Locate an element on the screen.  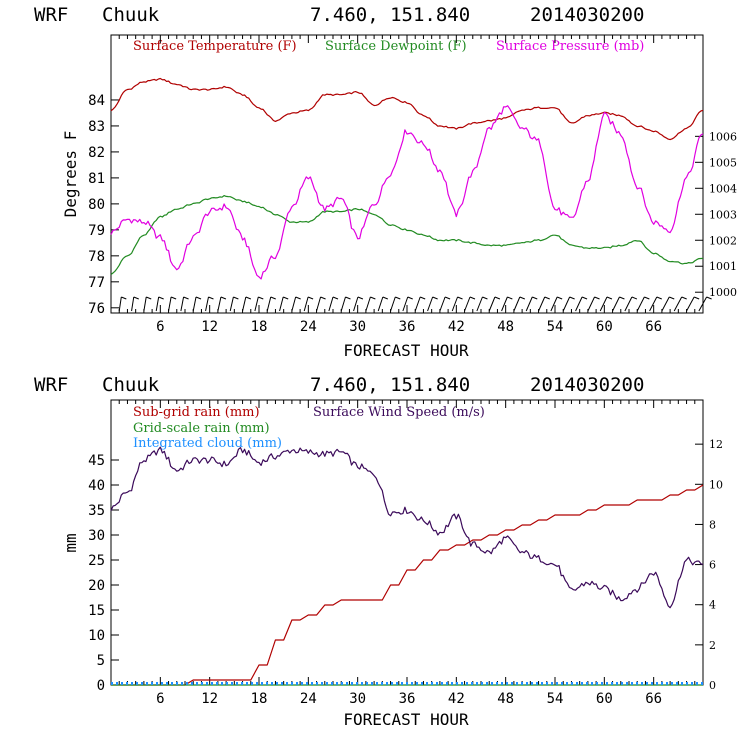
panel1-station: Chuuk is located at coordinates (131, 15).